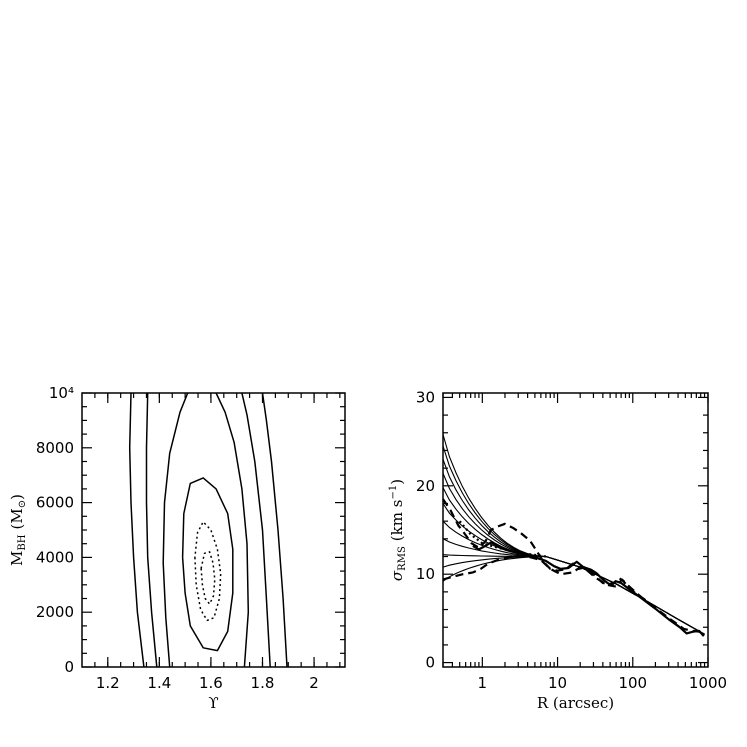  Describe the element at coordinates (61, 393) in the screenshot. I see `left-y-tick-label: 10⁴` at that location.